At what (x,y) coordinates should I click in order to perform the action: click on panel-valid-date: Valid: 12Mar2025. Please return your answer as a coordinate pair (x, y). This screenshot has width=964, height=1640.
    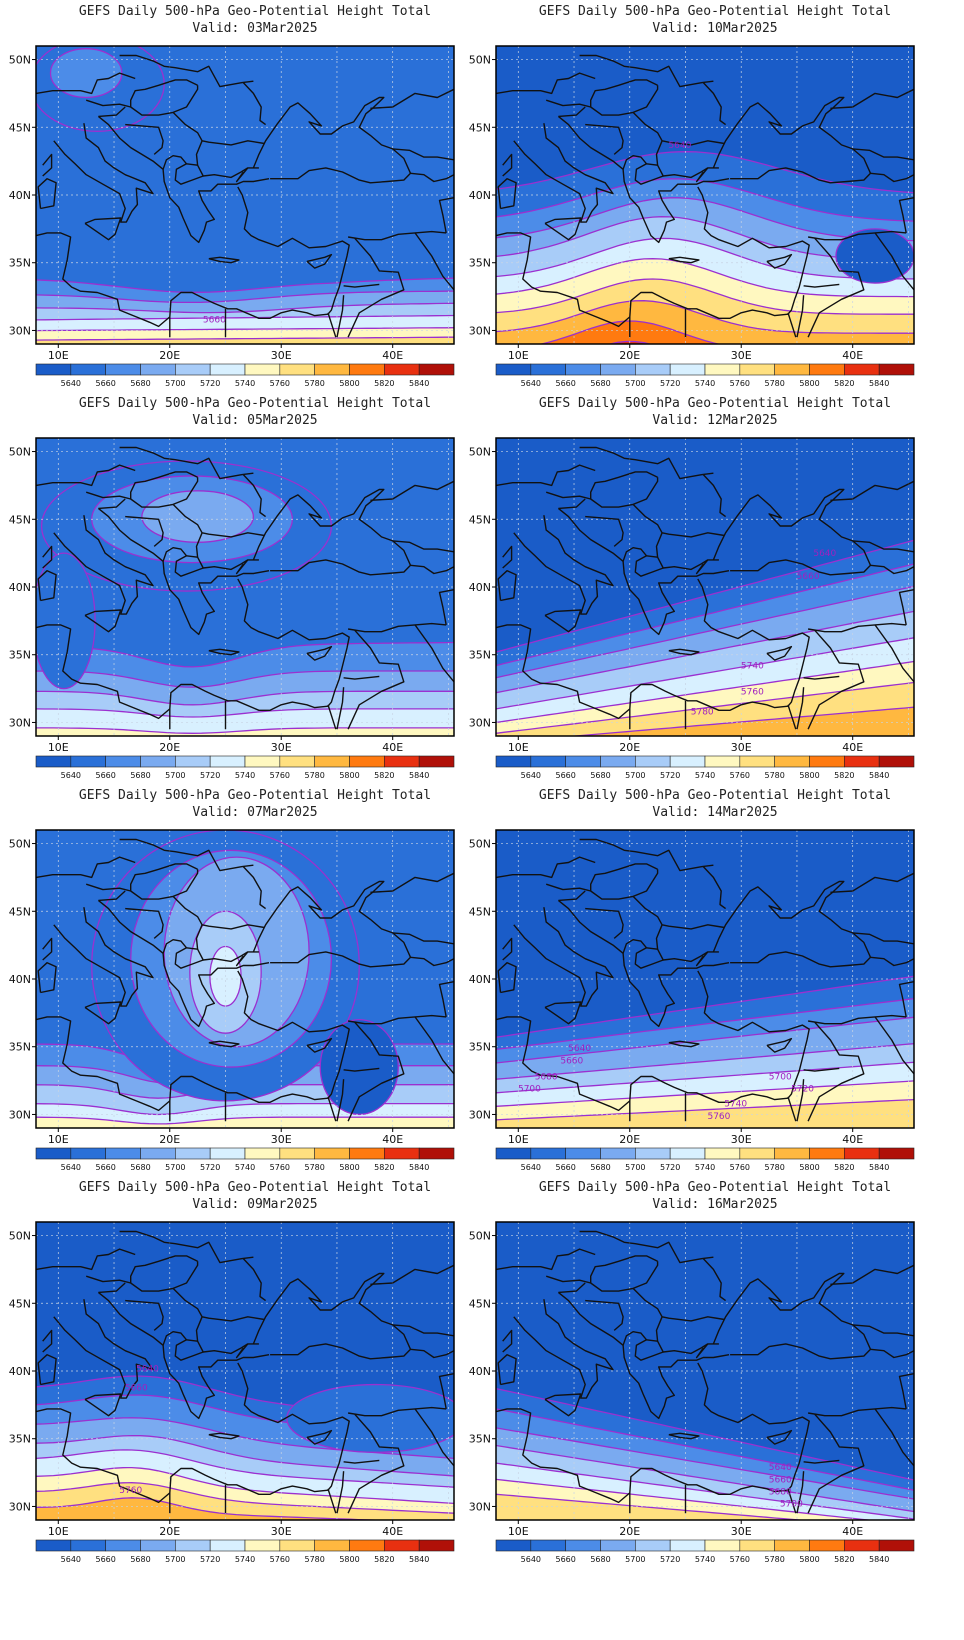
    Looking at the image, I should click on (715, 421).